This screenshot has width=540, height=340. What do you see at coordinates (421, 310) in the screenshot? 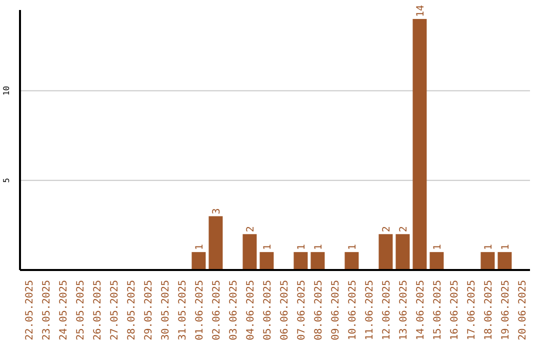
I see `x-tick-label: 14.06.2025` at bounding box center [421, 310].